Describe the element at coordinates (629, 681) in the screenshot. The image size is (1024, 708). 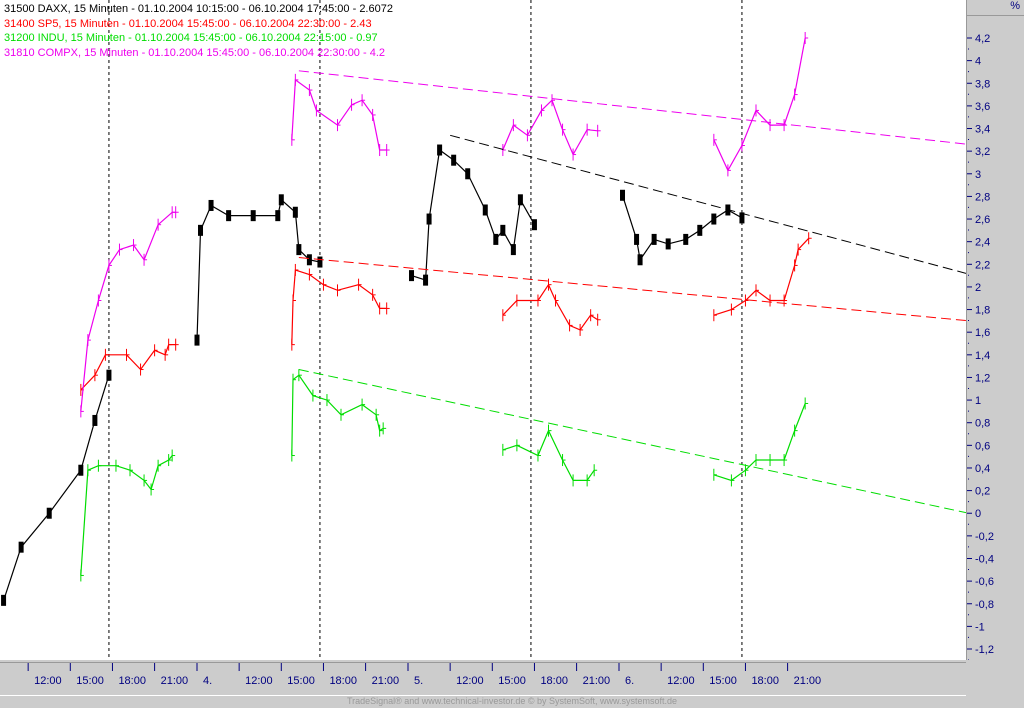
I see `x-tick-label: 6.` at that location.